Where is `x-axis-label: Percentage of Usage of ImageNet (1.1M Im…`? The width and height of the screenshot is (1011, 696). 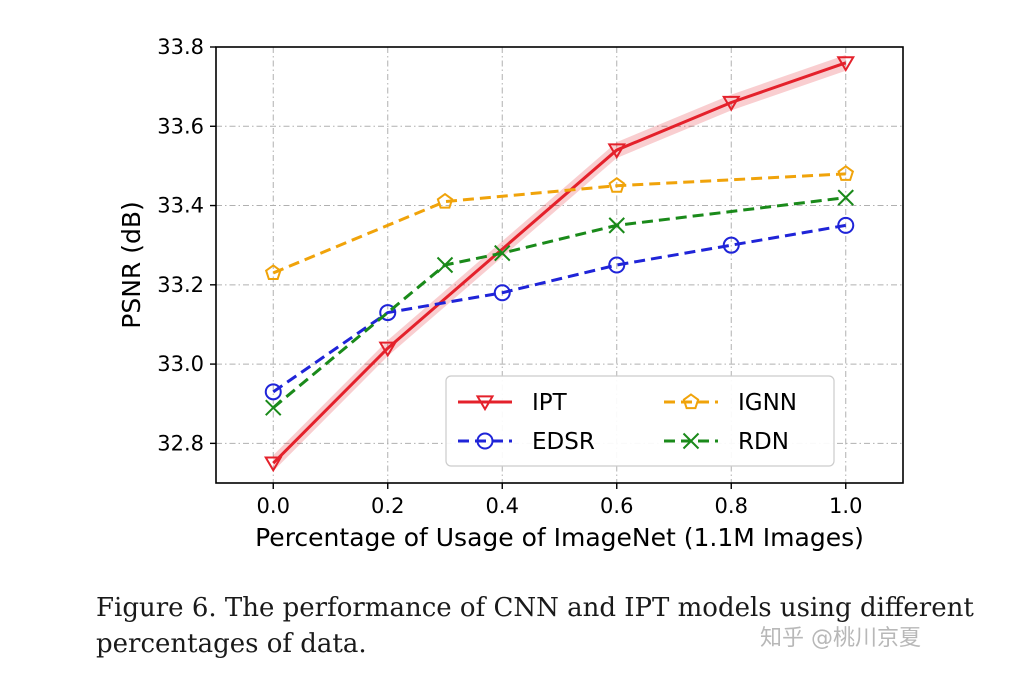 x-axis-label: Percentage of Usage of ImageNet (1.1M Im… is located at coordinates (559, 537).